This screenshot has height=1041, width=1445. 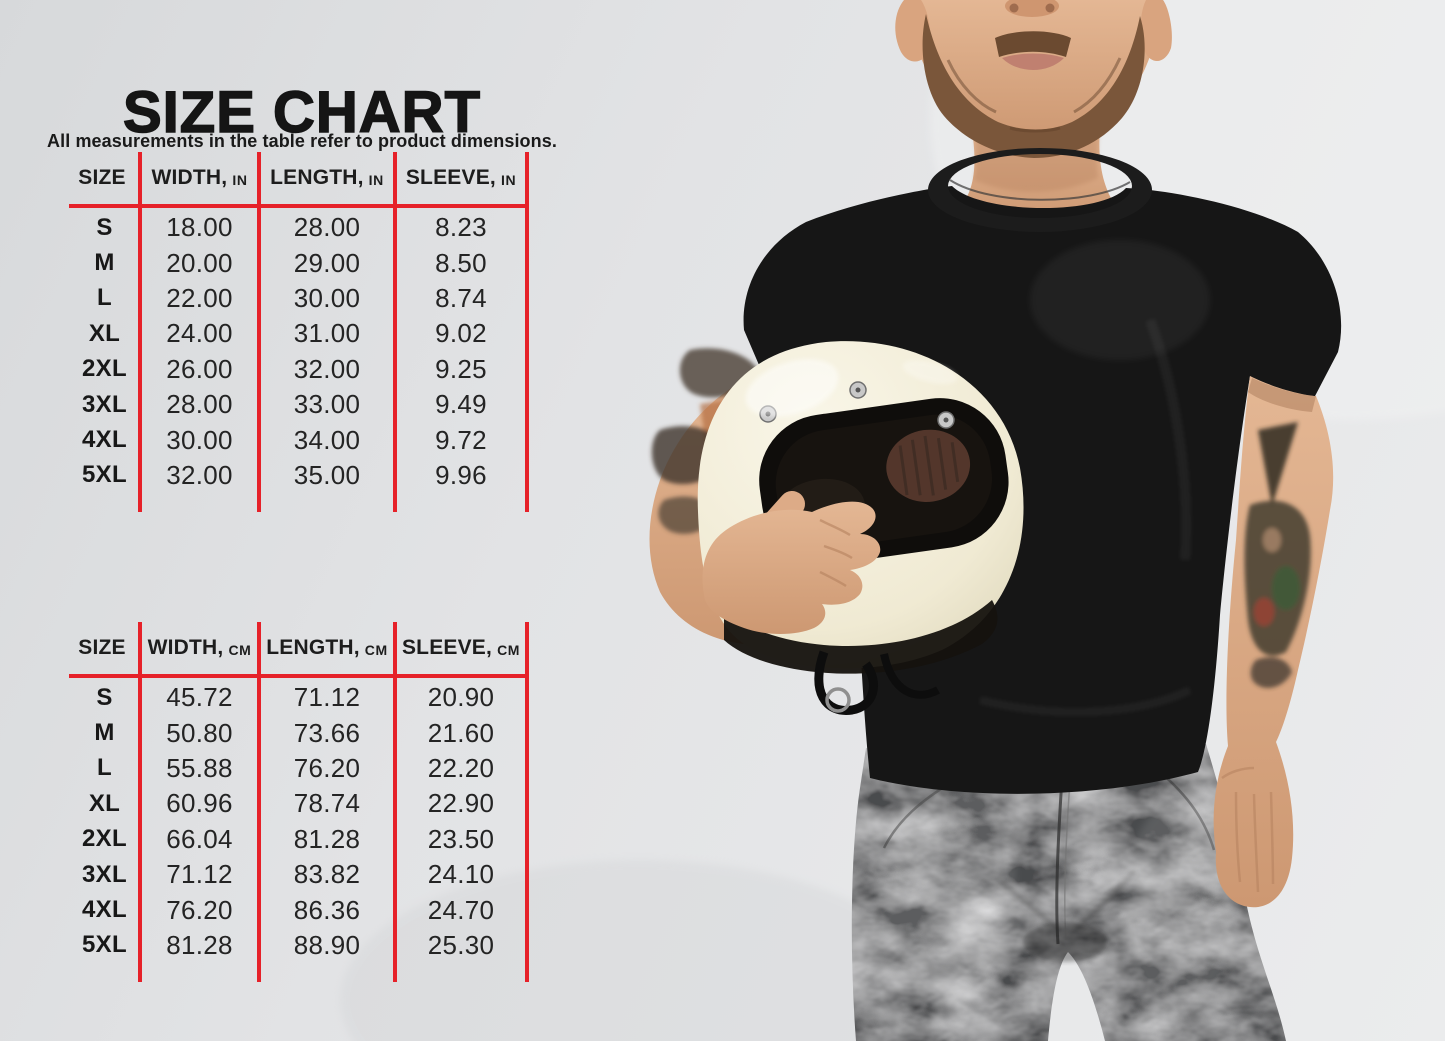 What do you see at coordinates (1034, 95) in the screenshot?
I see `beard-texture` at bounding box center [1034, 95].